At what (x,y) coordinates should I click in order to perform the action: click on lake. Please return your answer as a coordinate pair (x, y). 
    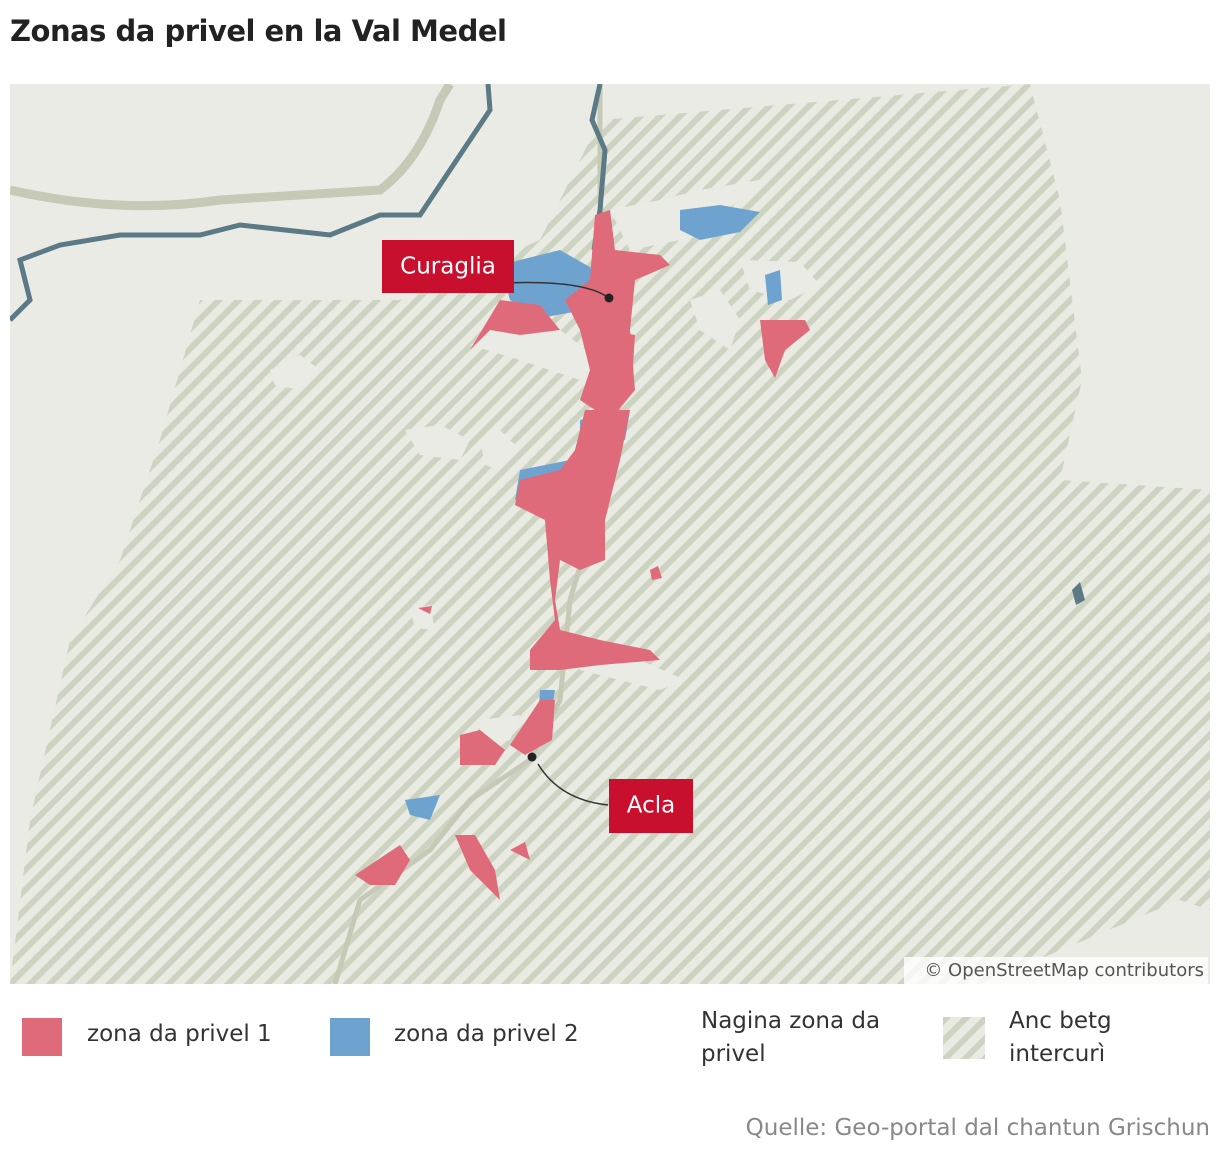
    Looking at the image, I should click on (1078, 593).